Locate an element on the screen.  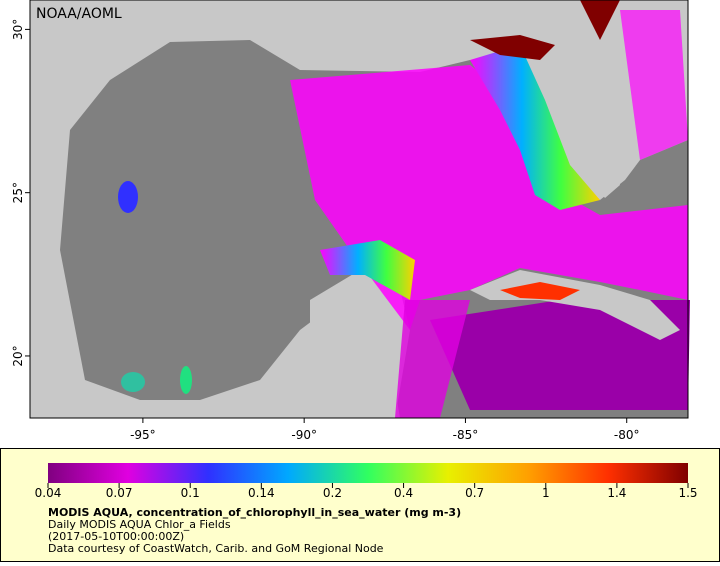
colorbar-tick-label: 0.4 is located at coordinates (403, 493).